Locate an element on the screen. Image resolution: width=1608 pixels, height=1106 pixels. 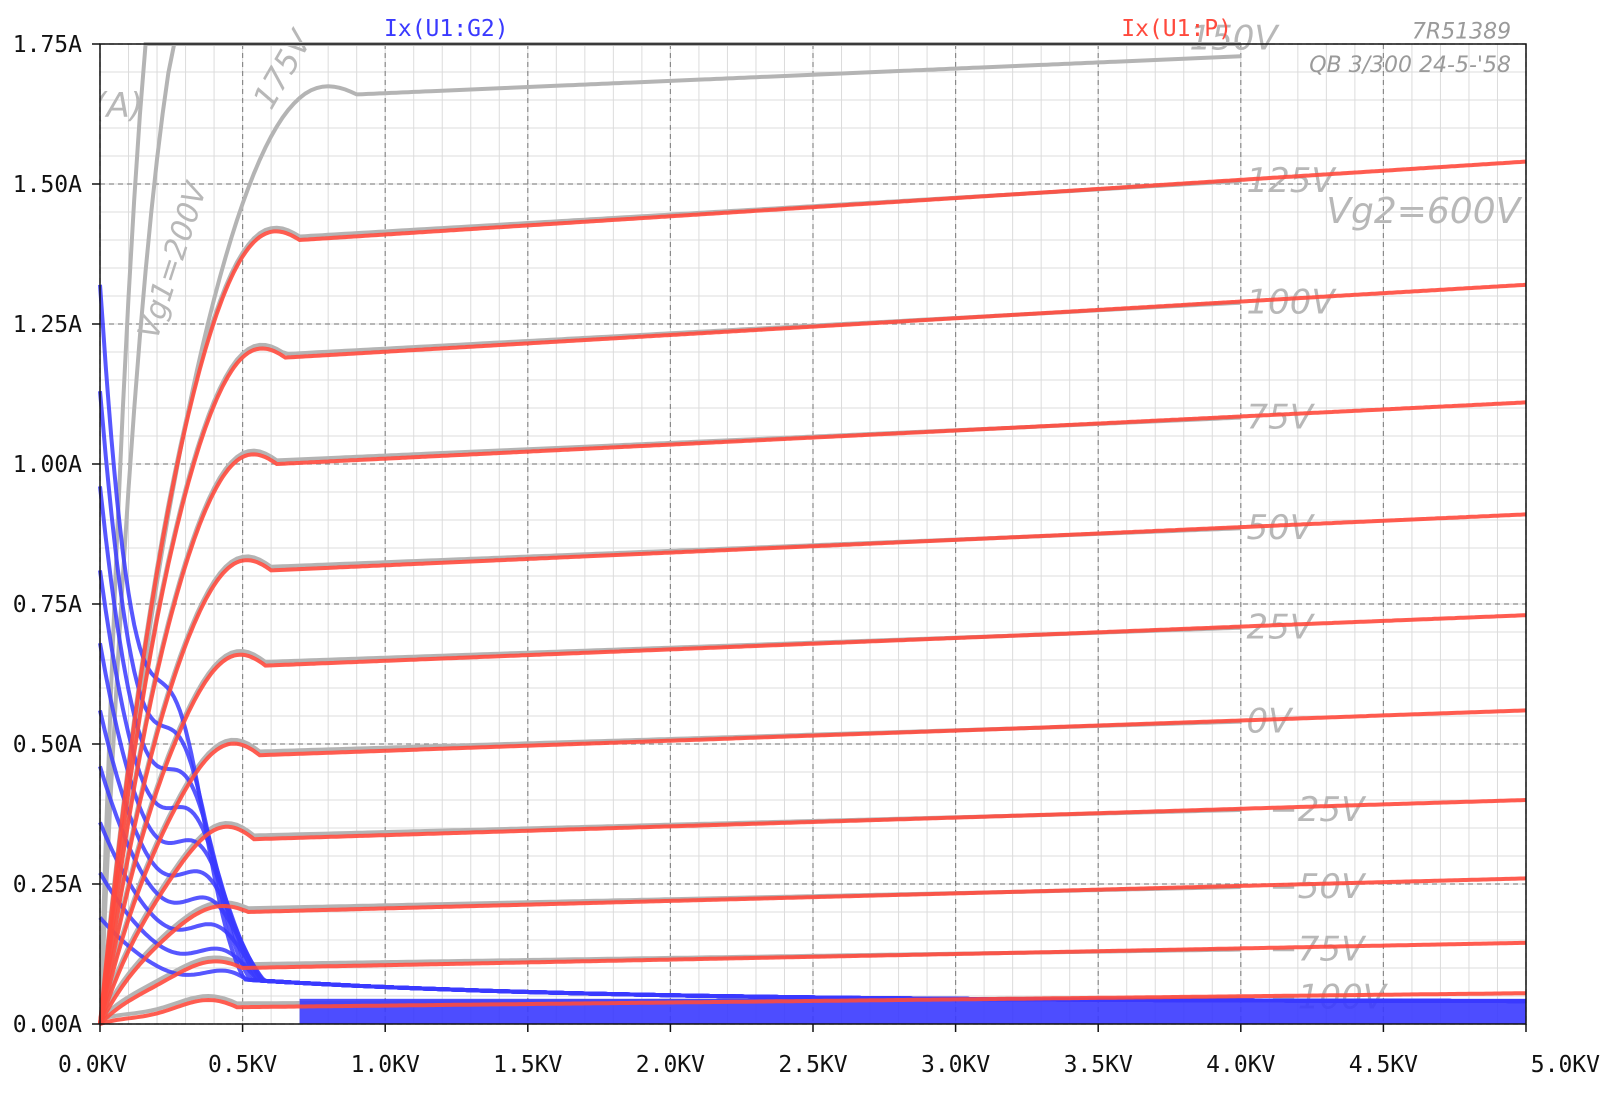
datasheet-curve-label: −25V is located at coordinates (1318, 810).